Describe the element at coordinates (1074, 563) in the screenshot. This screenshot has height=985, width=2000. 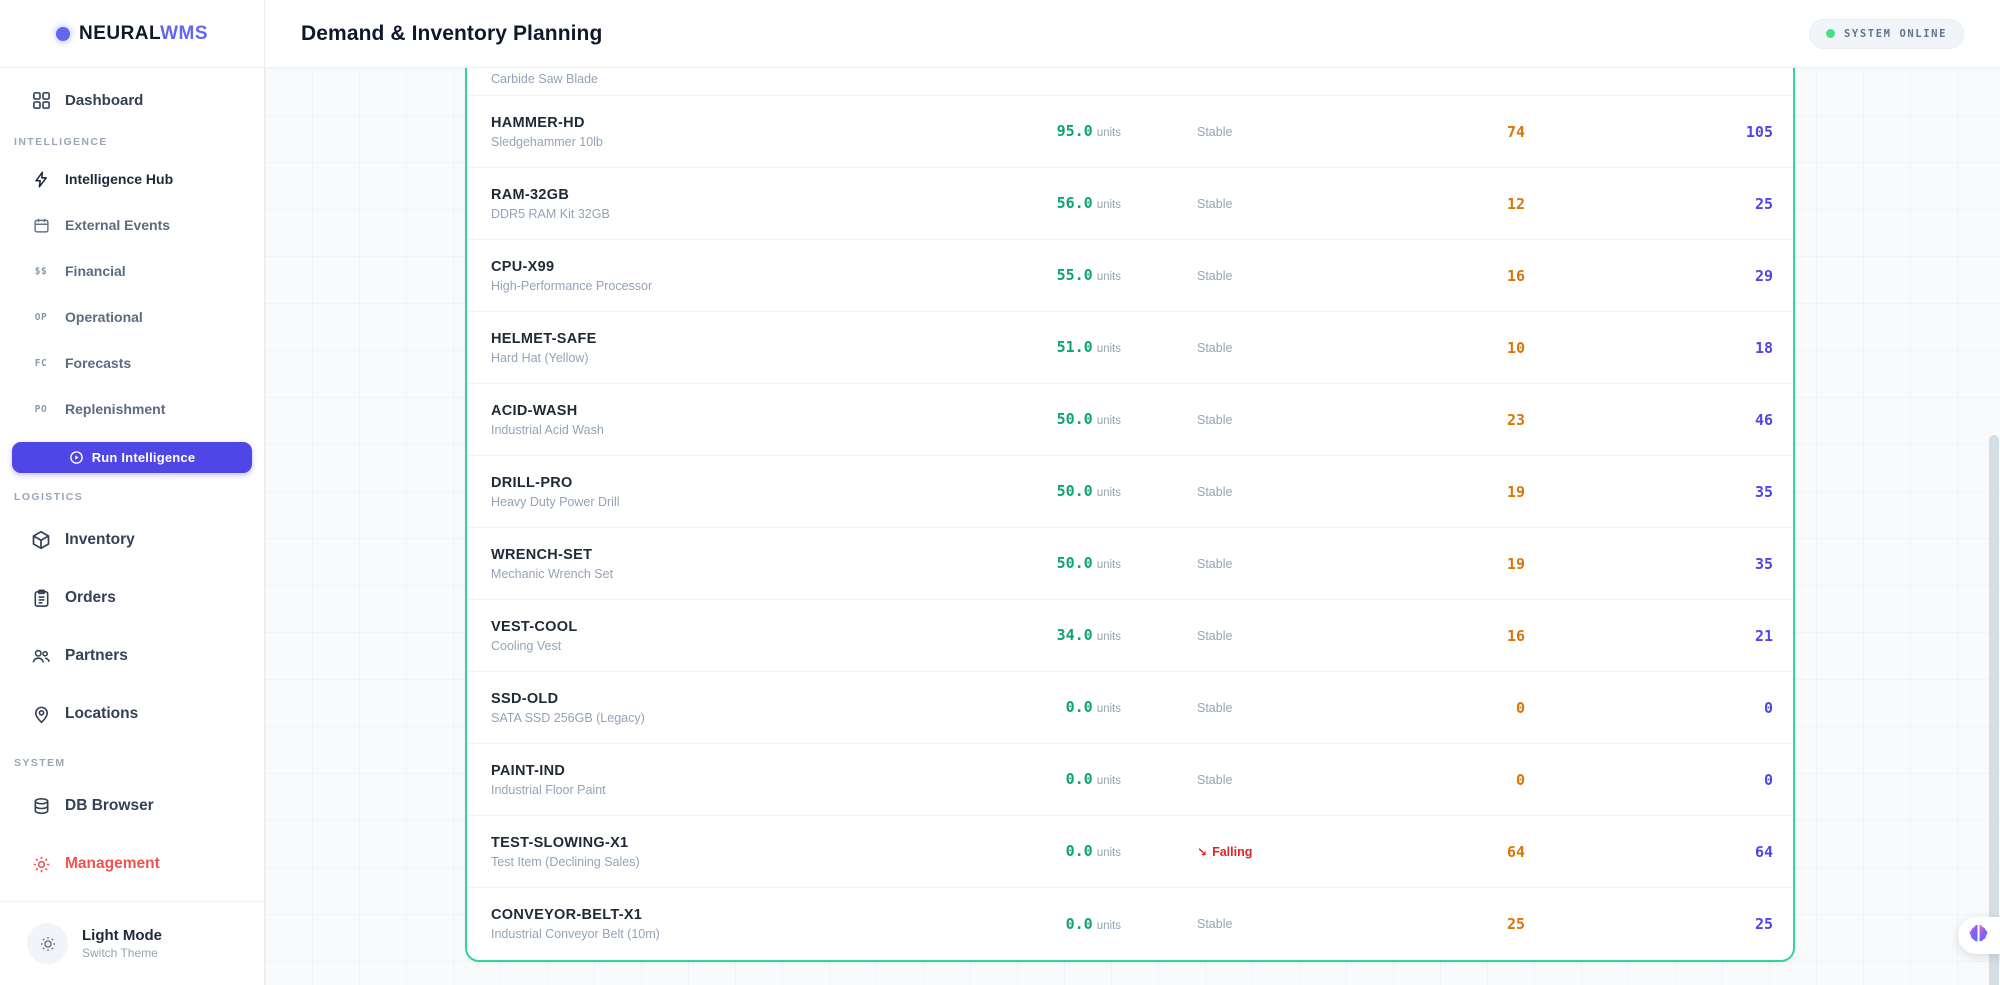
I see `forecast-value: 50.0` at that location.